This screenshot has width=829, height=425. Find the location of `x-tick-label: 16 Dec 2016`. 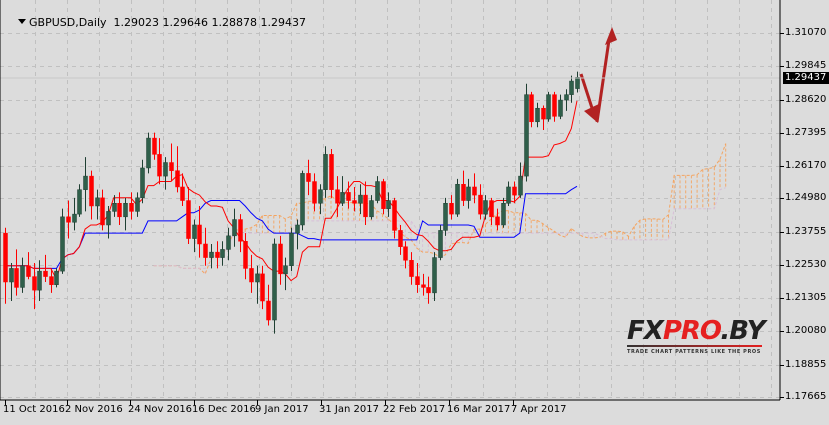

x-tick-label: 16 Dec 2016 is located at coordinates (224, 409).